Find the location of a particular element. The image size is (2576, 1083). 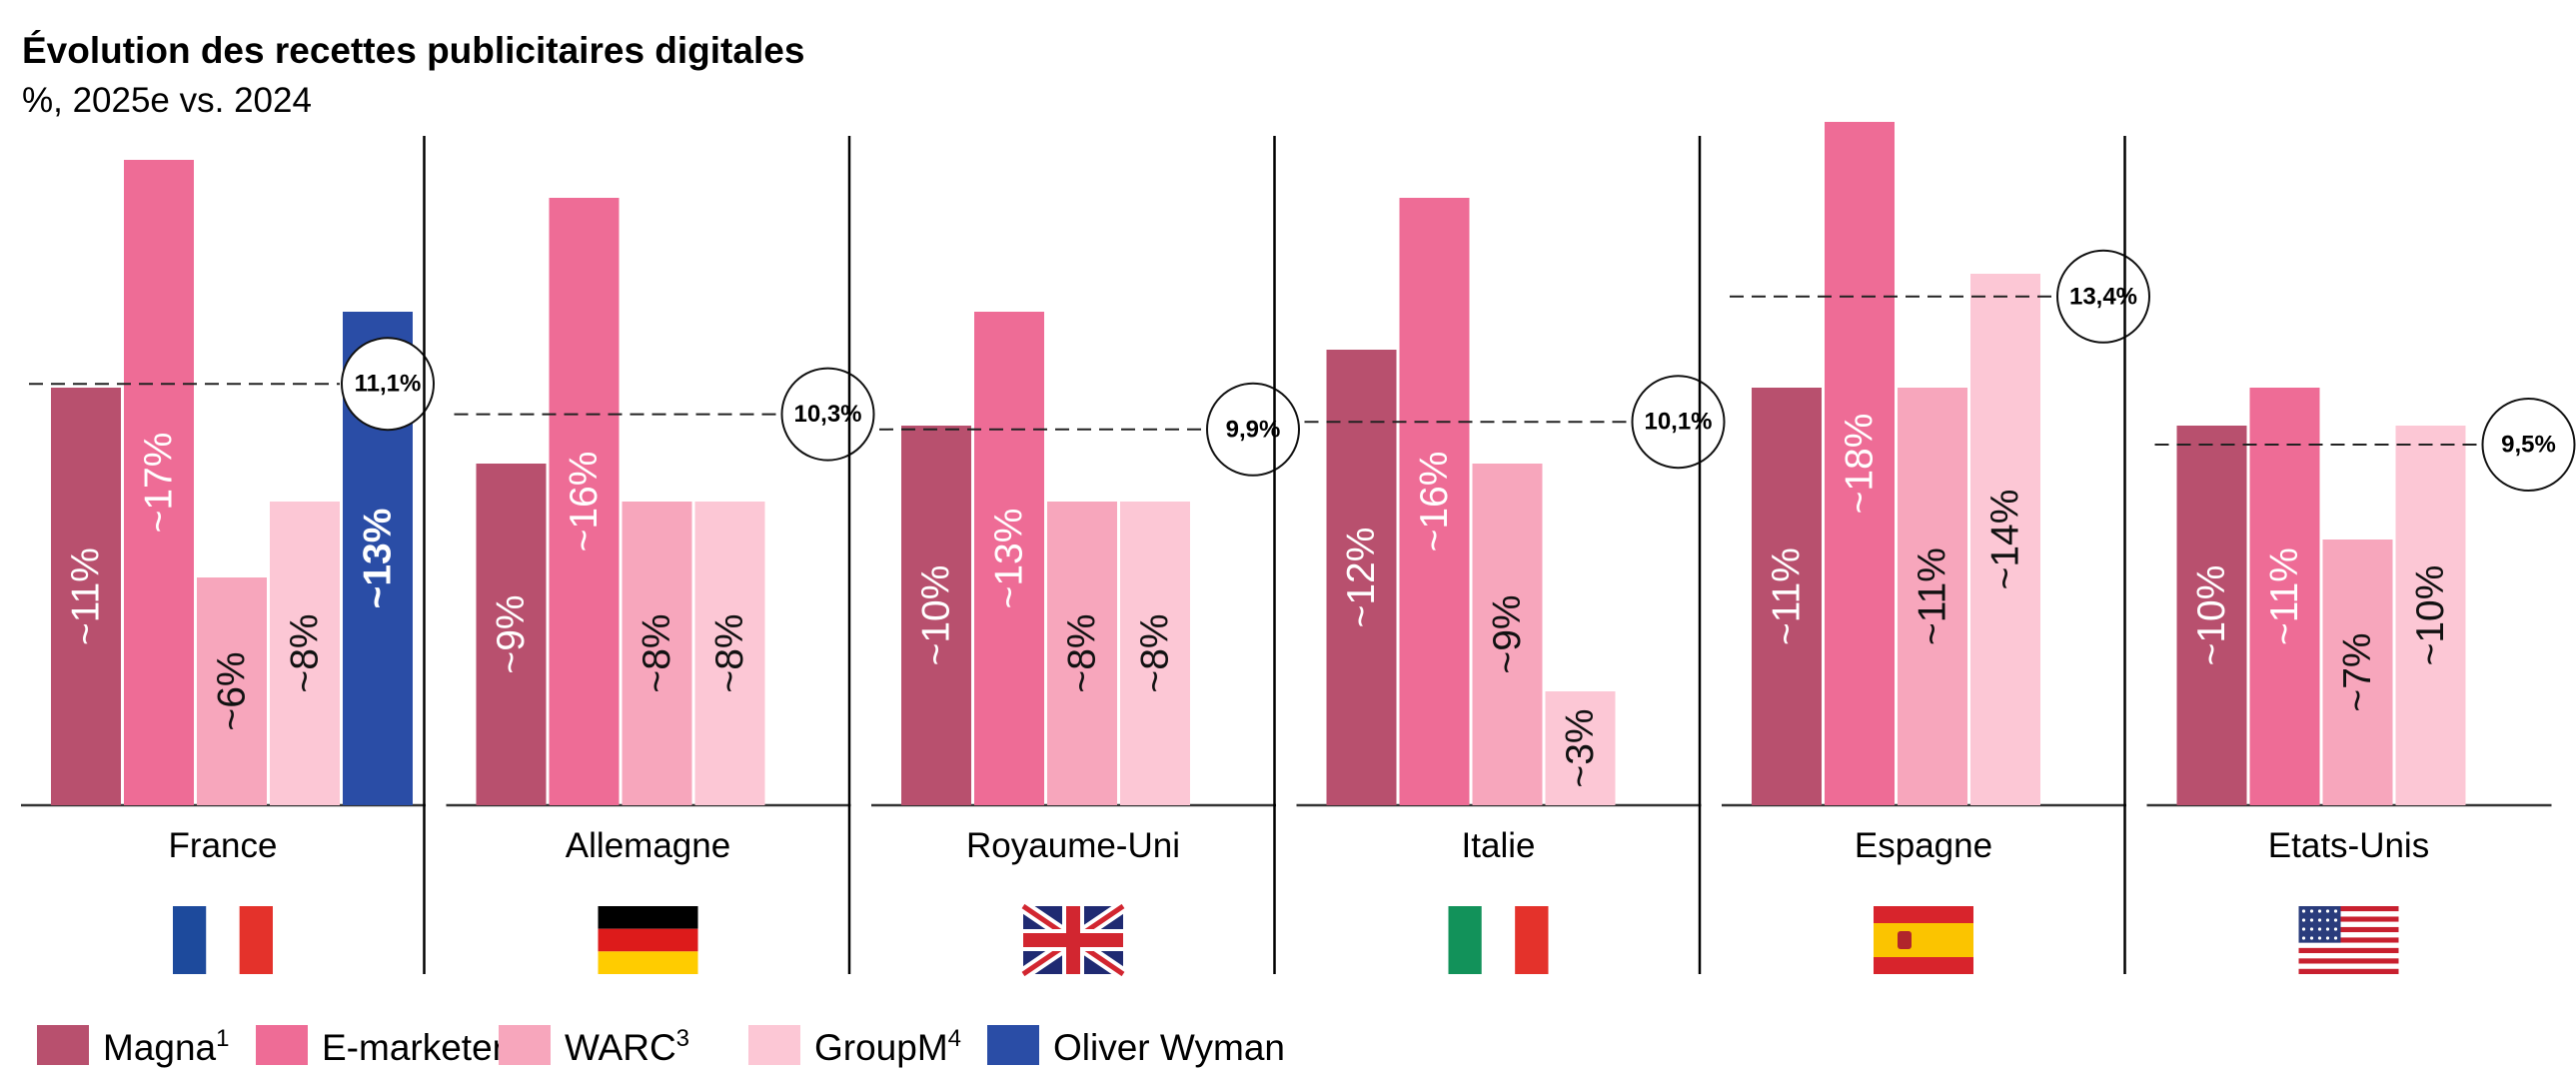

group-france: ~11% ~17% ~6% ~8% ~13% 11,1% France is located at coordinates (228, 567).